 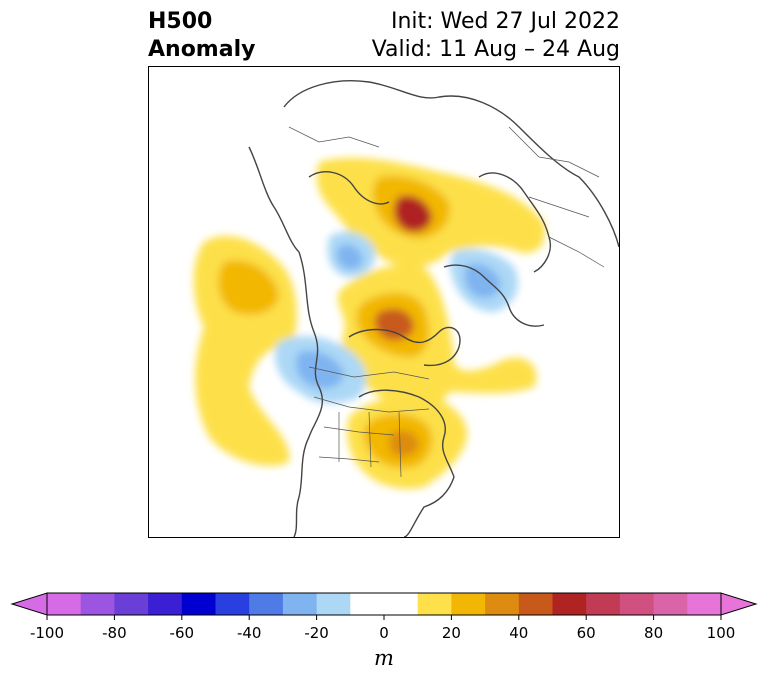 What do you see at coordinates (505, 21) in the screenshot?
I see `title-init: Init: Wed 27 Jul 2022` at bounding box center [505, 21].